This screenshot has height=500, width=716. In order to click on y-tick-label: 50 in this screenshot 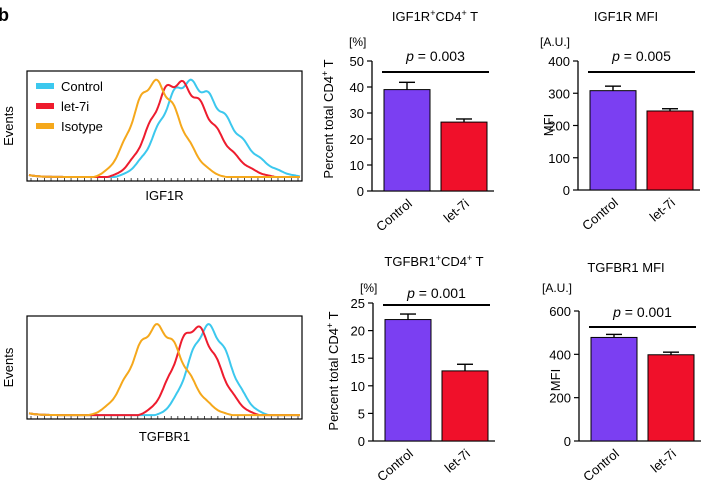, I will do `click(357, 61)`.